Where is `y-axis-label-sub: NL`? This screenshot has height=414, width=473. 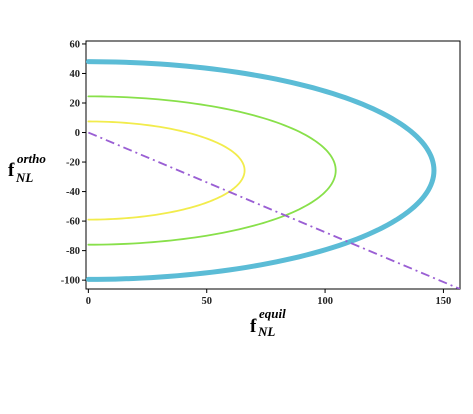
y-axis-label-sub: NL is located at coordinates (24, 177).